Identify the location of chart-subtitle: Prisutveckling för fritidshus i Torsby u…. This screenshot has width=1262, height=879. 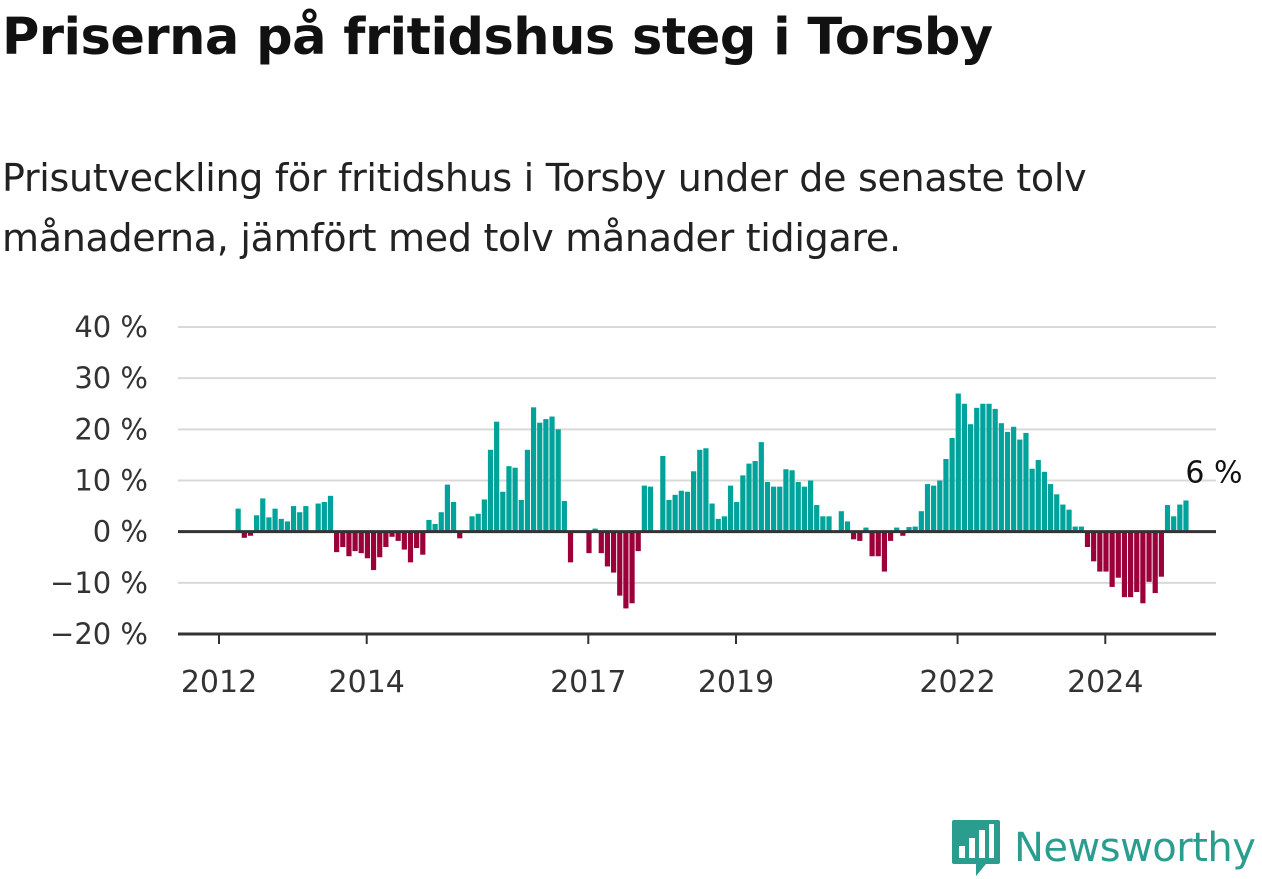
(544, 208).